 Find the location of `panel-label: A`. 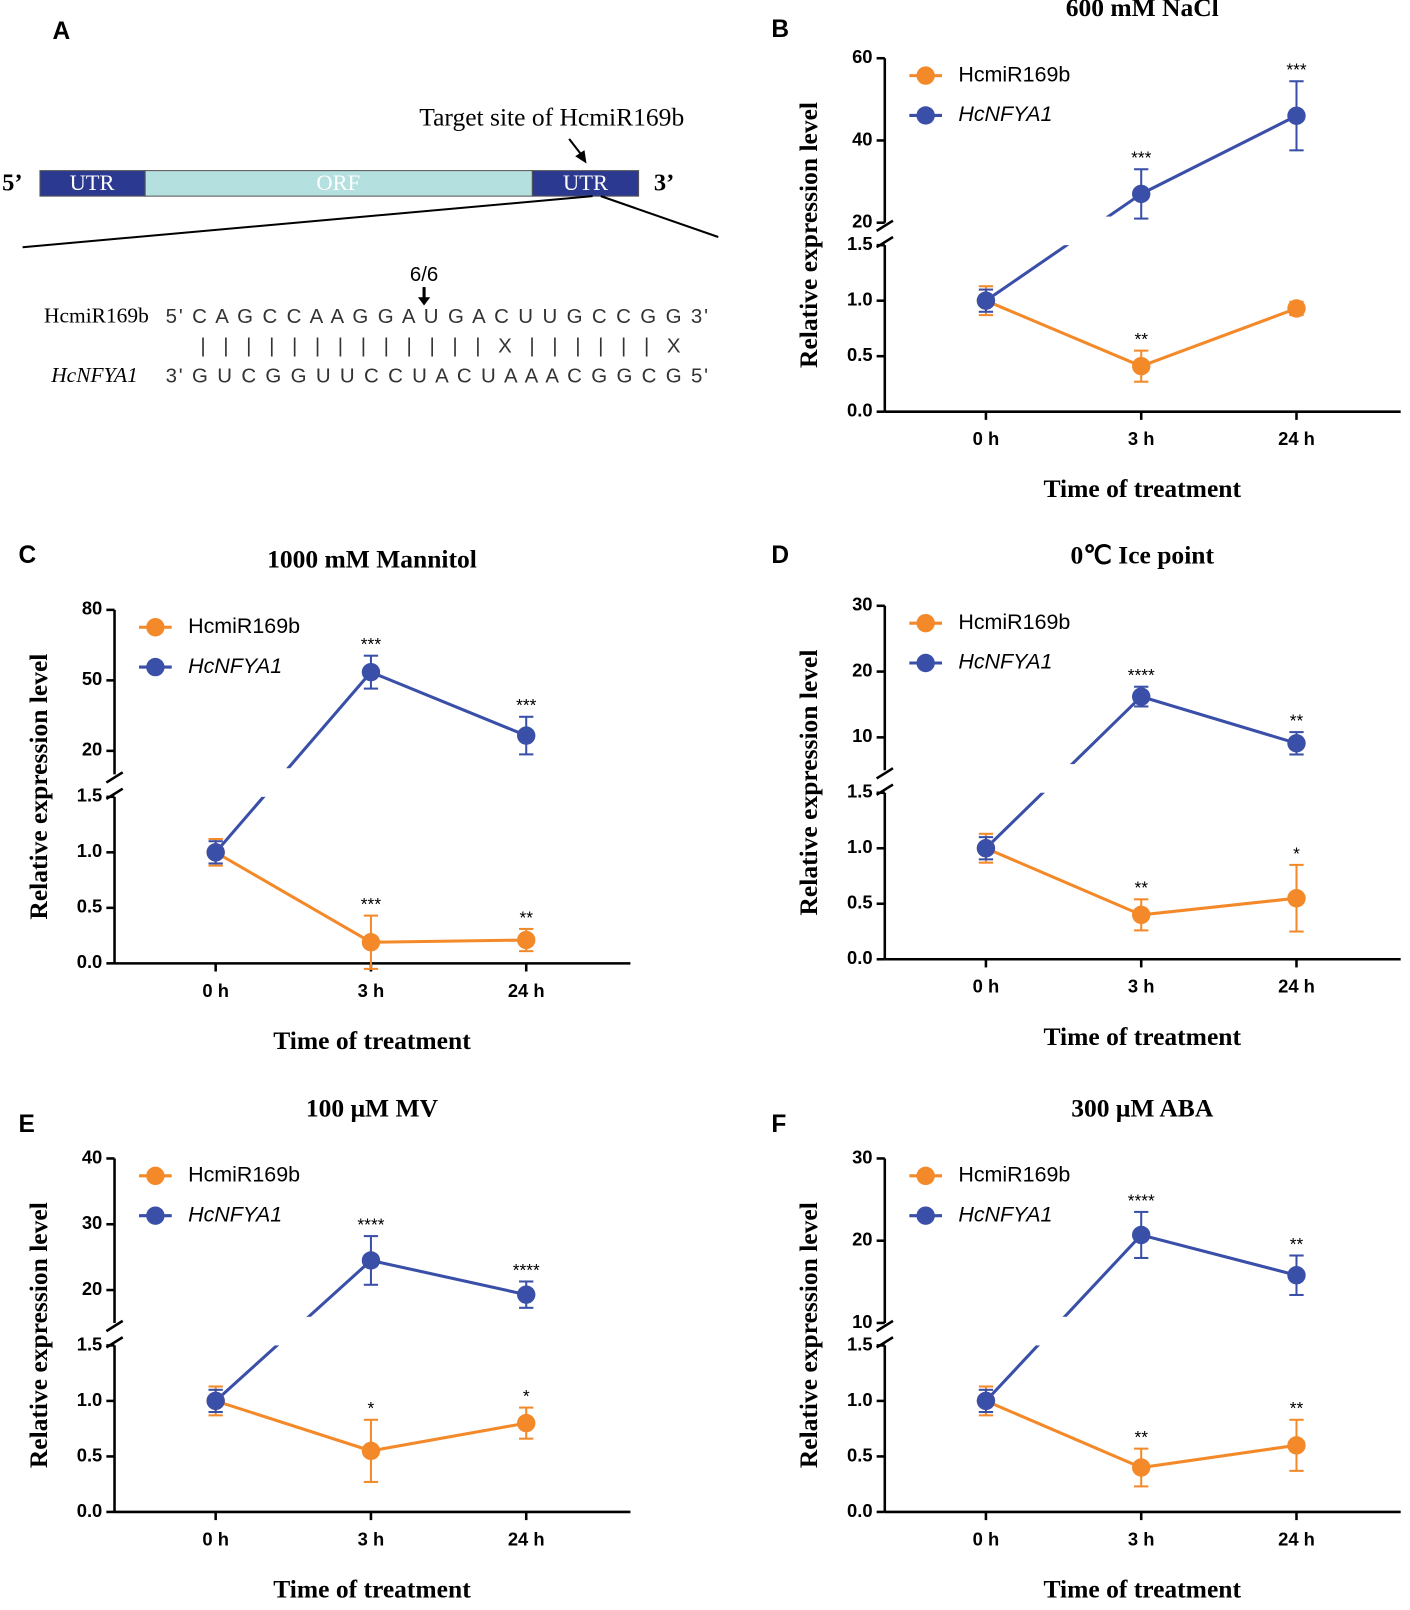

panel-label: A is located at coordinates (62, 31).